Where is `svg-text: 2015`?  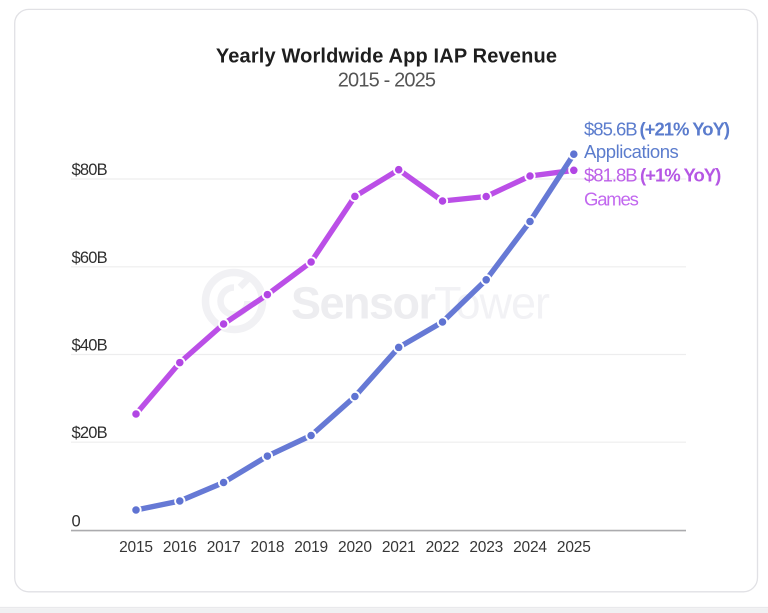
svg-text: 2015 is located at coordinates (136, 547).